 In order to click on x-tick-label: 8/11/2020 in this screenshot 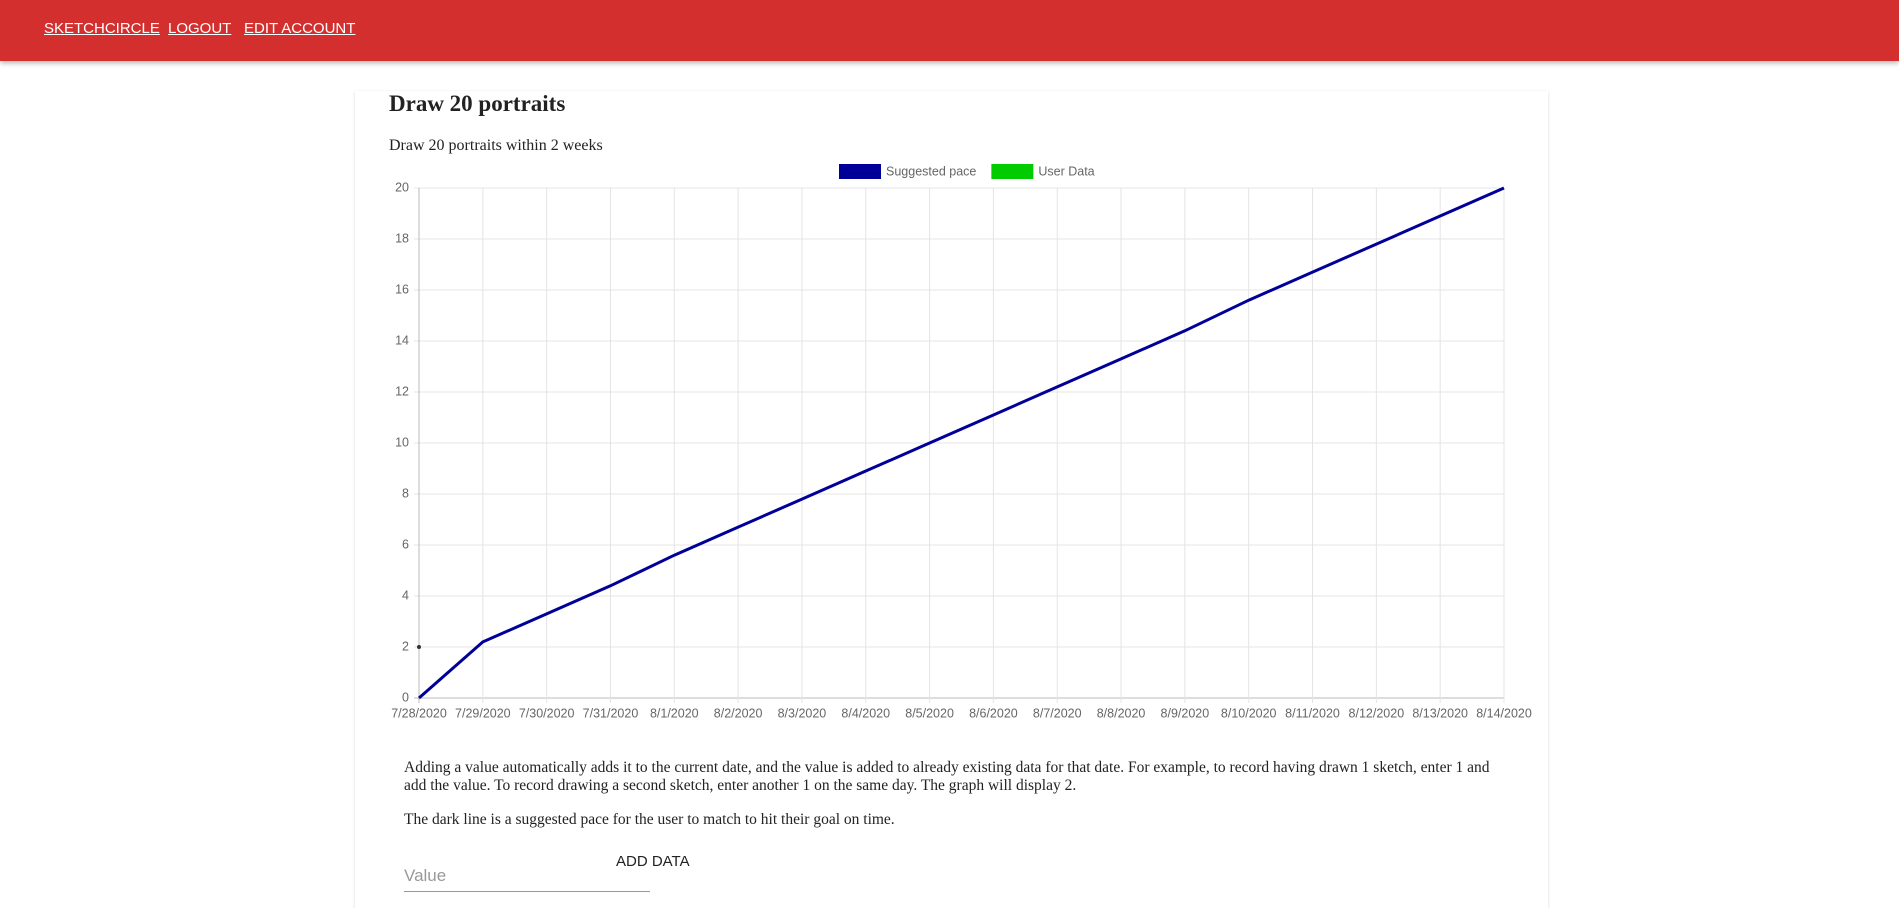, I will do `click(1312, 713)`.